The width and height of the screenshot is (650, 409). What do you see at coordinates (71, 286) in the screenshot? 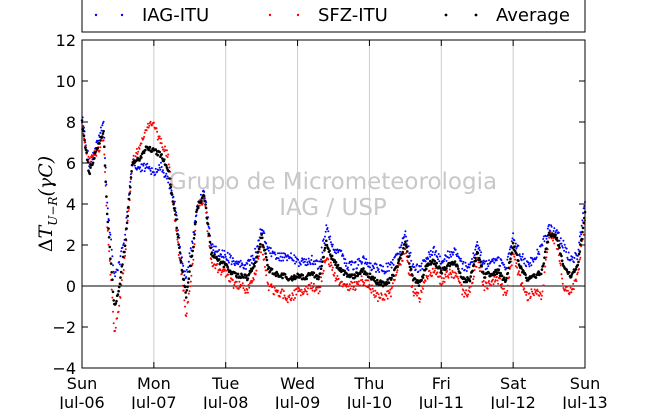
I see `y-tick-label: 0` at bounding box center [71, 286].